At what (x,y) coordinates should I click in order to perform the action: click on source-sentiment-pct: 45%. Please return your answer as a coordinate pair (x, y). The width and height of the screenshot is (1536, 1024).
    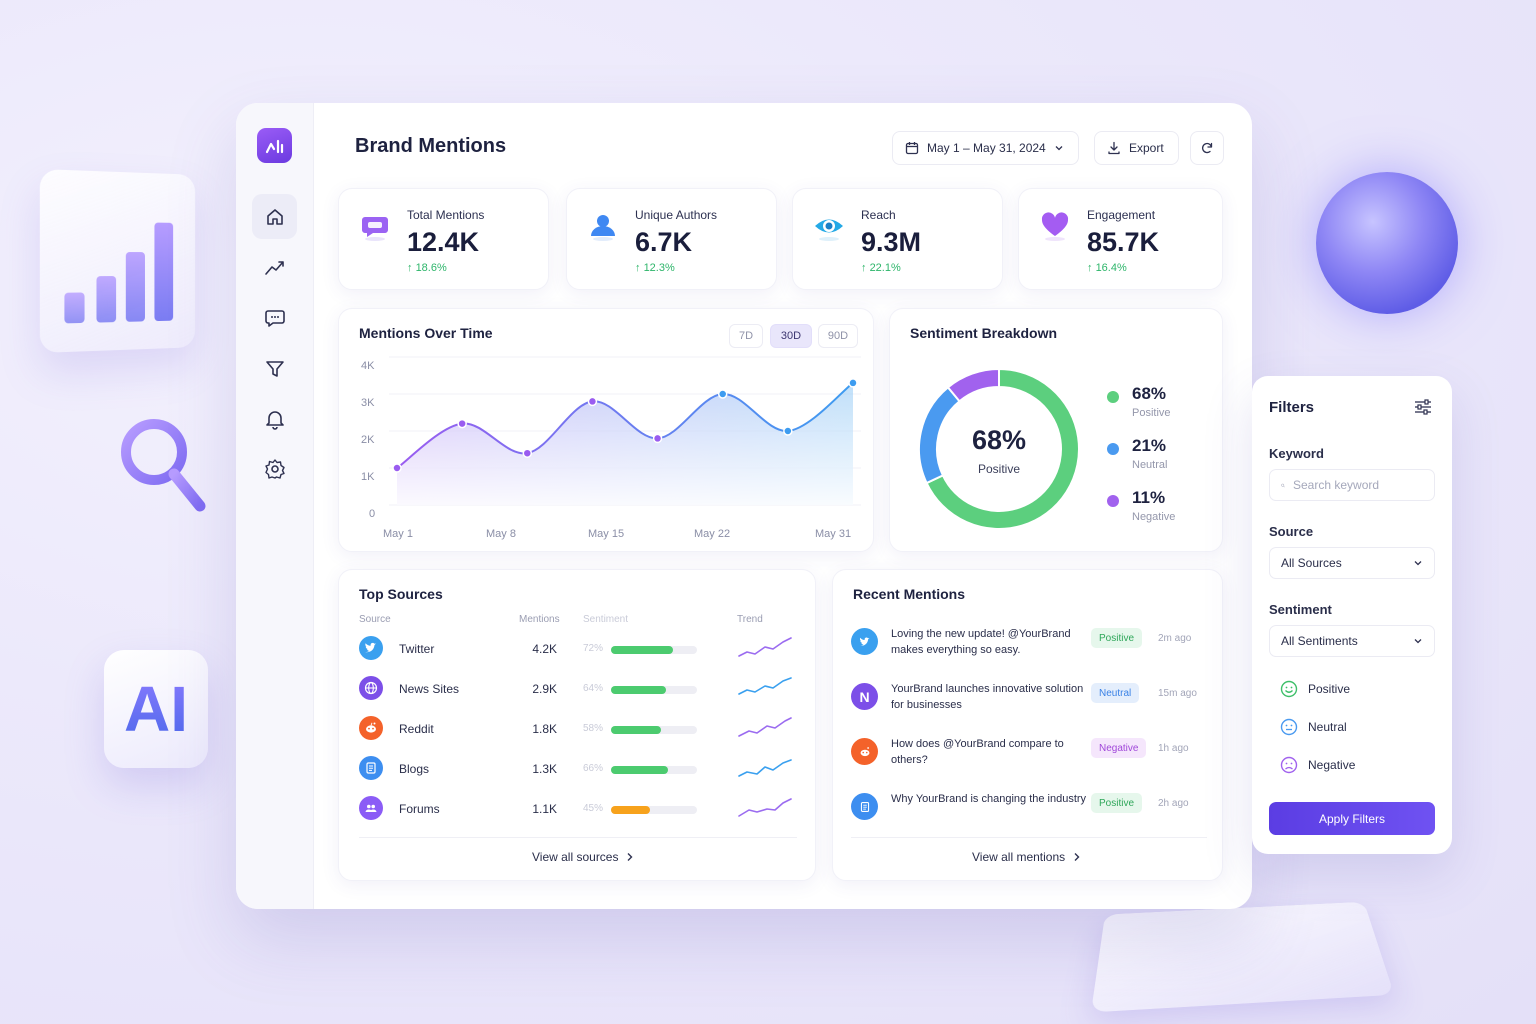
    Looking at the image, I should click on (593, 808).